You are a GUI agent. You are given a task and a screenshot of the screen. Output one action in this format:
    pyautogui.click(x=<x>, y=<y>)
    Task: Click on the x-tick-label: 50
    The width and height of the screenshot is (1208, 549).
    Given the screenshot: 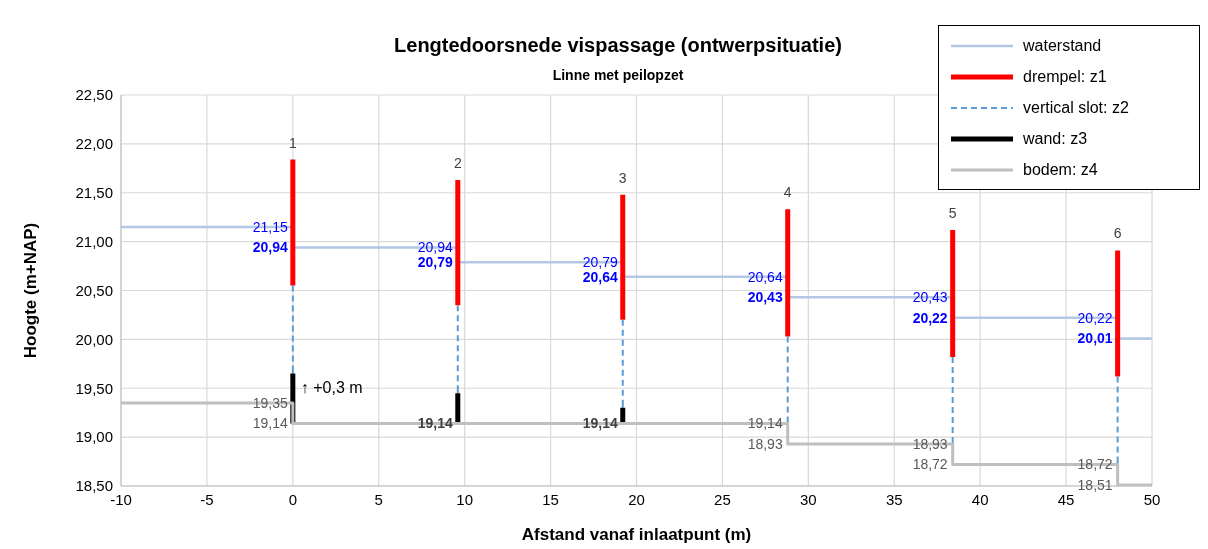 What is the action you would take?
    pyautogui.click(x=1152, y=499)
    